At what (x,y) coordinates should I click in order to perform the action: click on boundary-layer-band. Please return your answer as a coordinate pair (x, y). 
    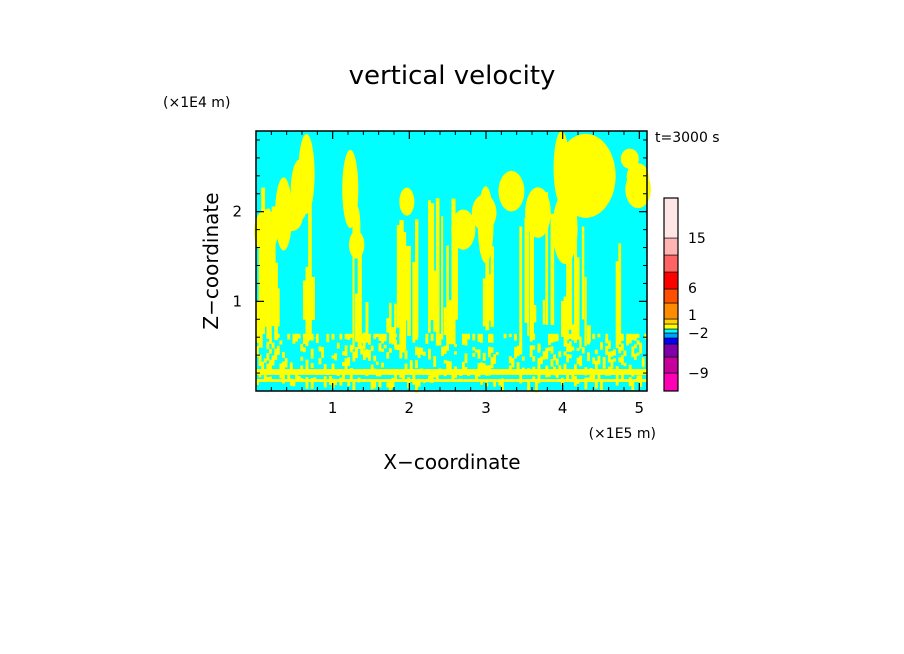
    Looking at the image, I should click on (451, 380).